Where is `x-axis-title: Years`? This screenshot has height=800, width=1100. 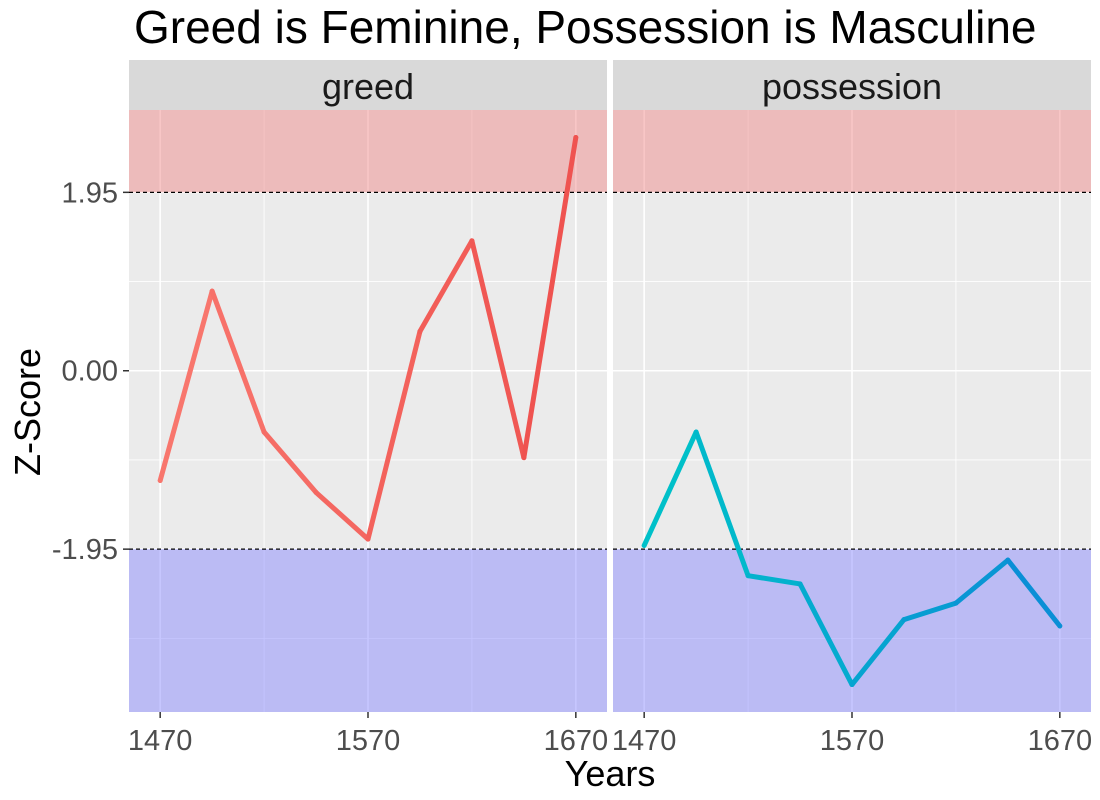 x-axis-title: Years is located at coordinates (610, 773).